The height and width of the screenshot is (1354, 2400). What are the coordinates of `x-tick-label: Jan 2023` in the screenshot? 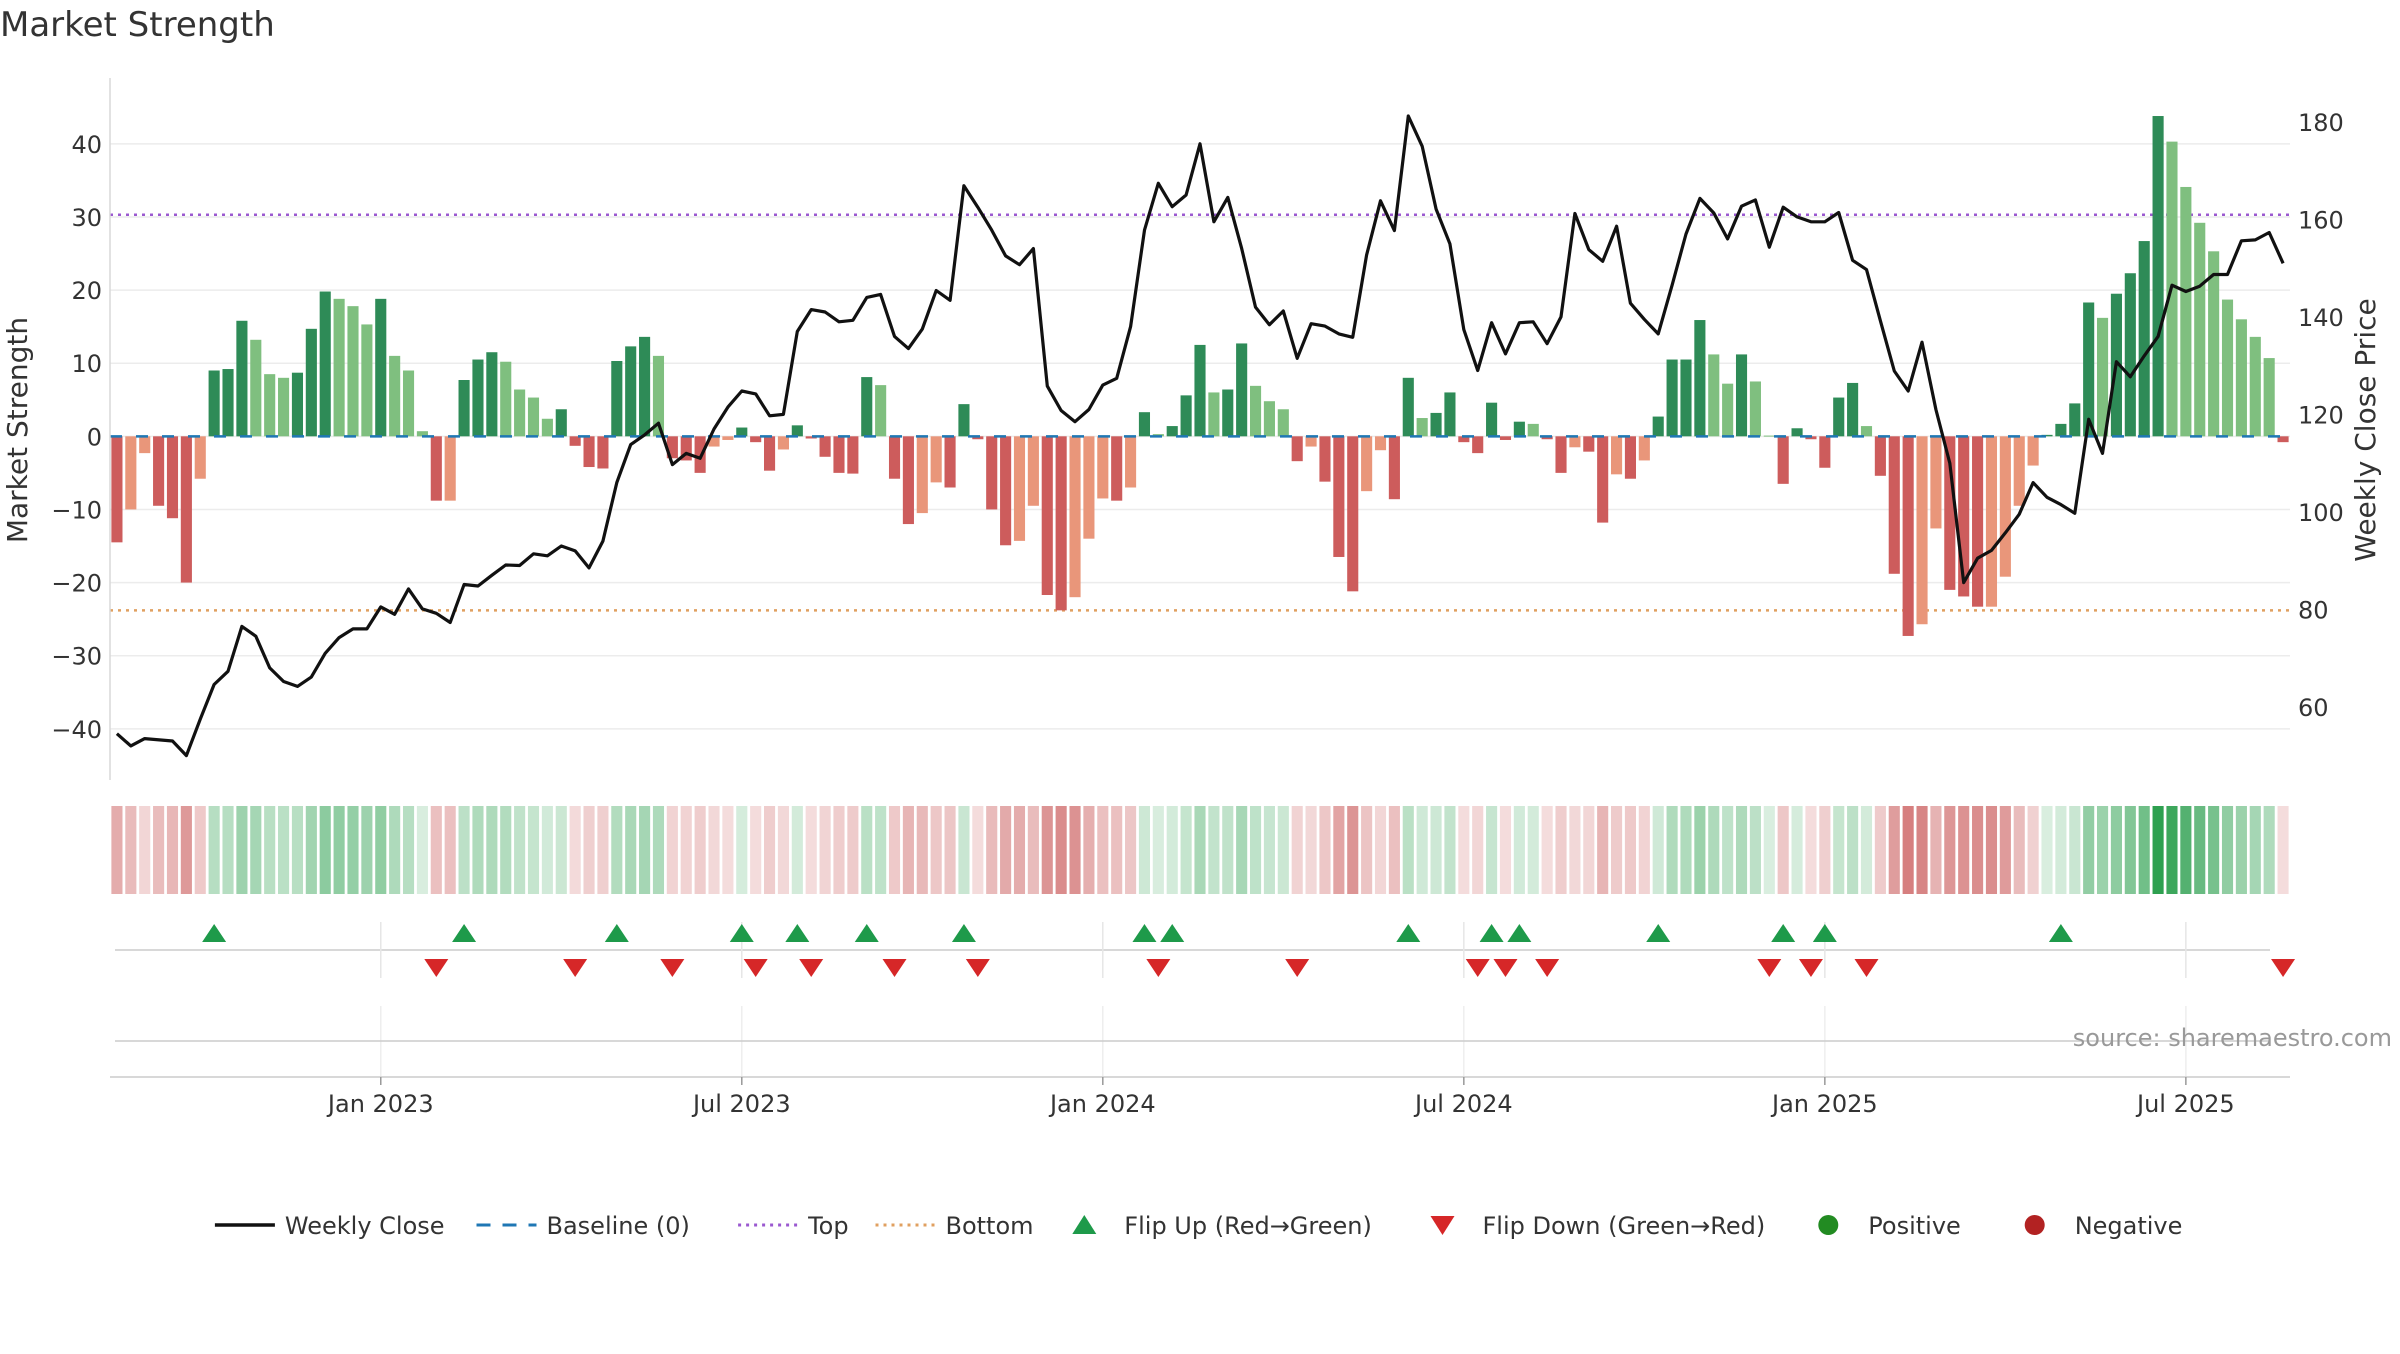 It's located at (380, 1104).